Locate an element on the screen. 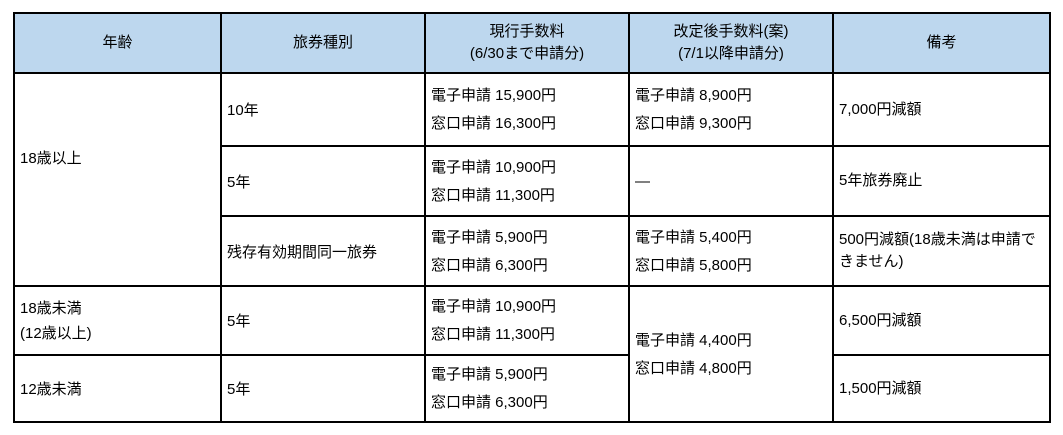  cell-remark-under18: 6,500円減額 is located at coordinates (941, 320).